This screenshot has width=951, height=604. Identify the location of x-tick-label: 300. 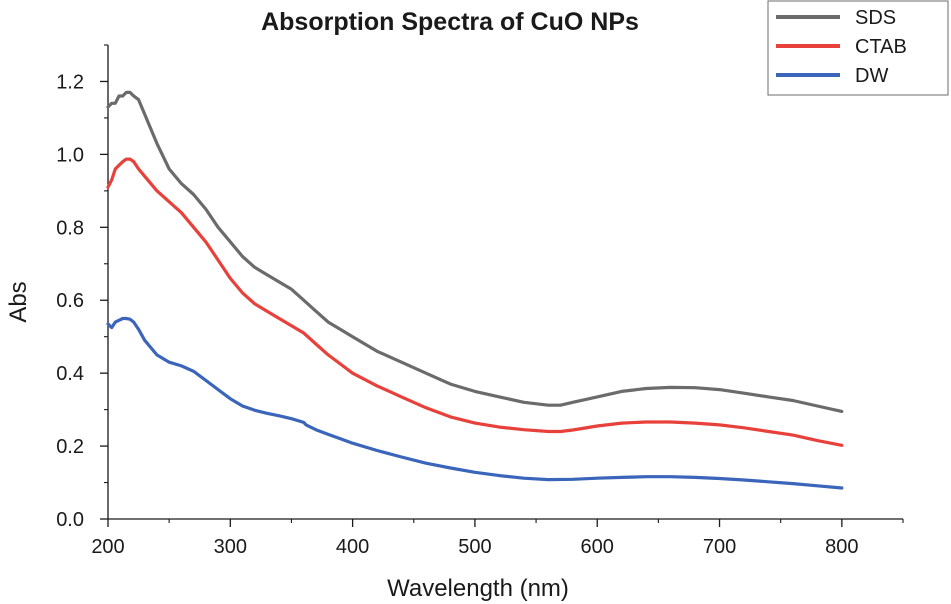
(230, 547).